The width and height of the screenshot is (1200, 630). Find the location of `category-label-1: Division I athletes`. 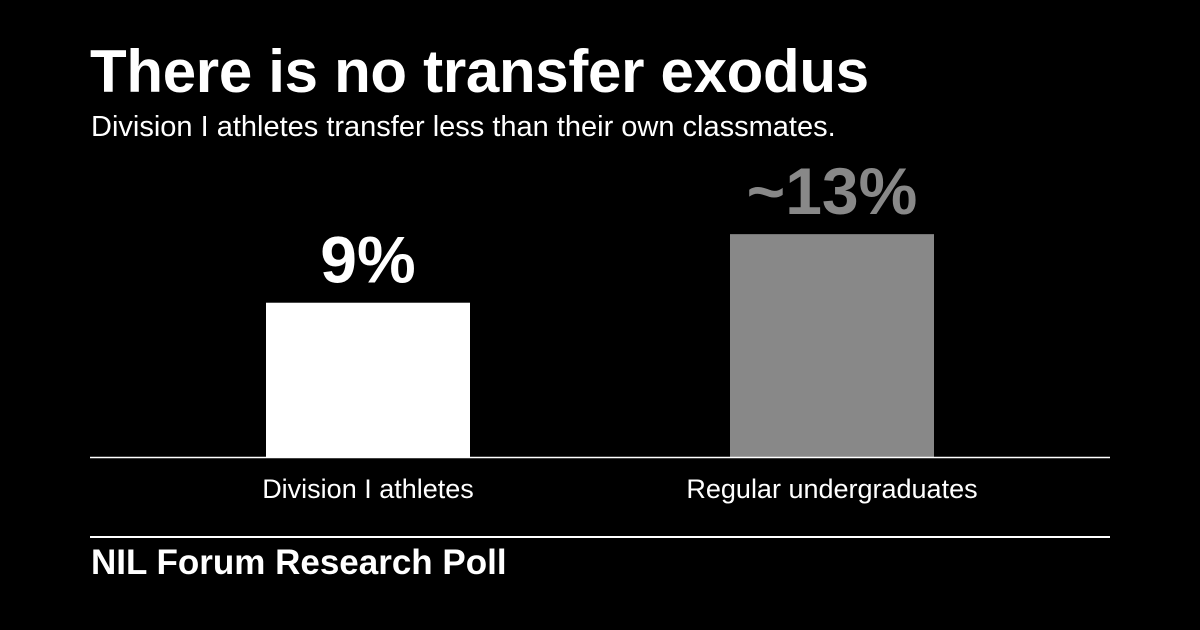

category-label-1: Division I athletes is located at coordinates (368, 489).